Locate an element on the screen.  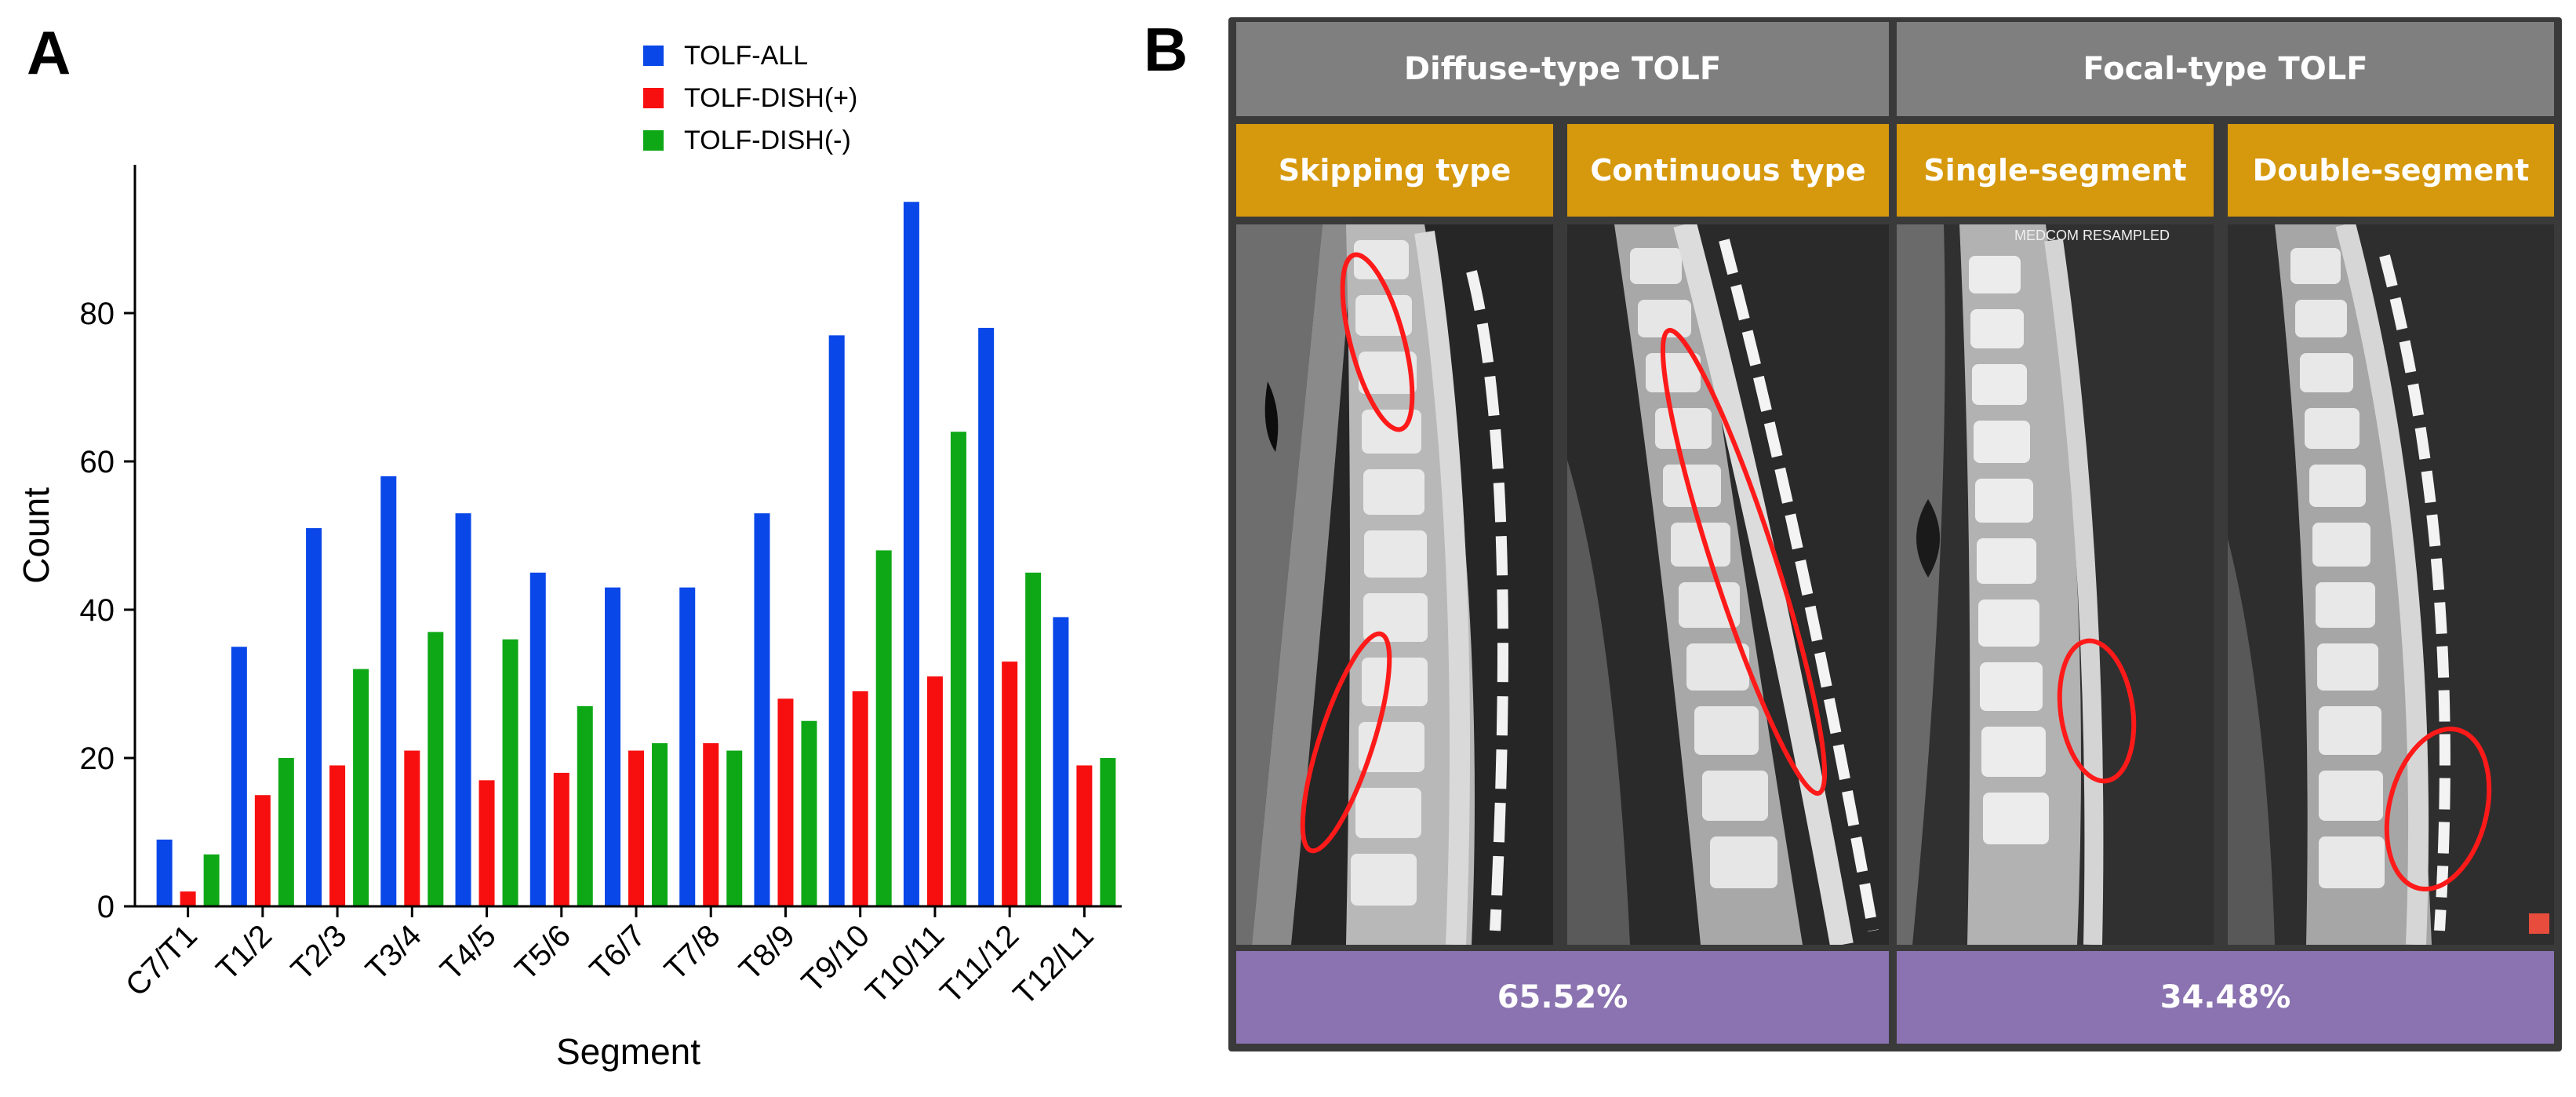
x-tick-label: T7/8 is located at coordinates (692, 952).